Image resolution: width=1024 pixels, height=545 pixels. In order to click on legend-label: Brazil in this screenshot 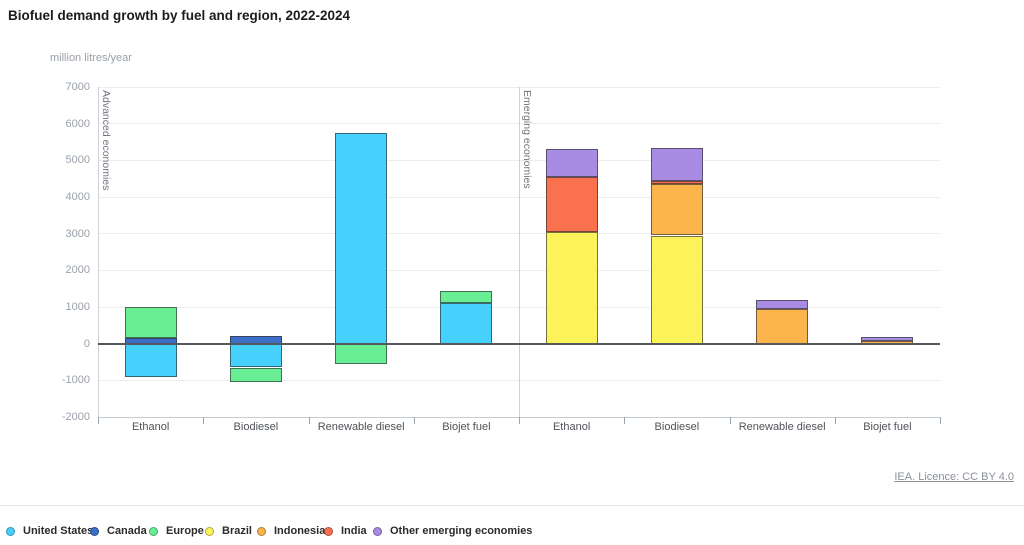, I will do `click(237, 531)`.